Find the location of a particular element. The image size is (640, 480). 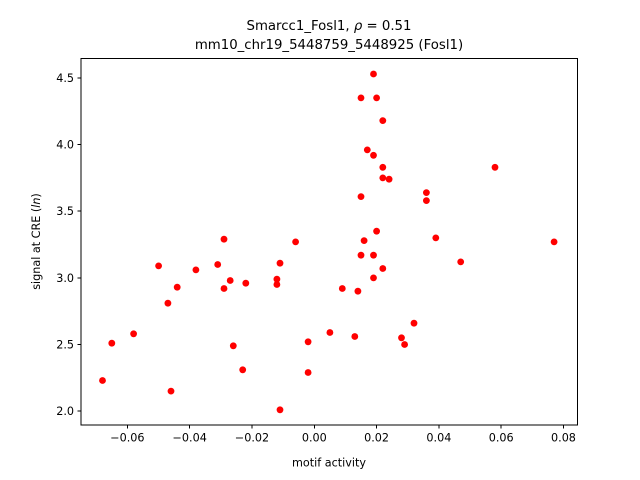

x-tick-label: 0.04 is located at coordinates (438, 438).